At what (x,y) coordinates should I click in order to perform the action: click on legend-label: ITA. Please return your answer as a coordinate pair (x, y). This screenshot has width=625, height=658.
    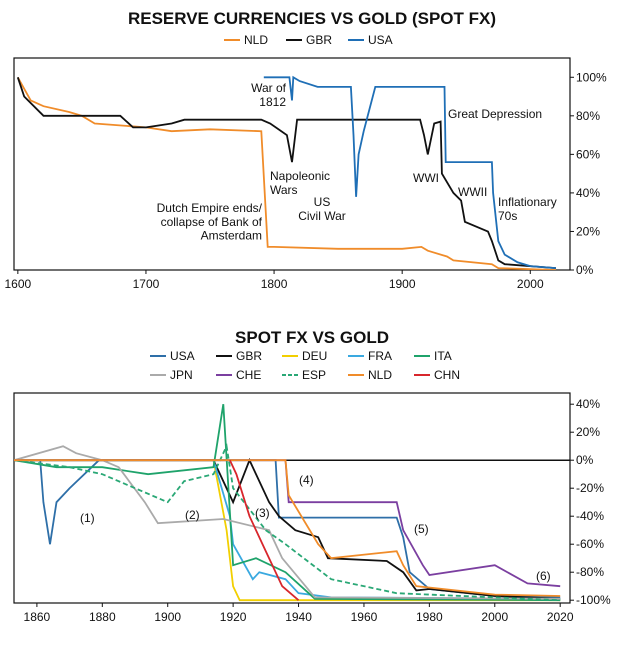
    Looking at the image, I should click on (443, 356).